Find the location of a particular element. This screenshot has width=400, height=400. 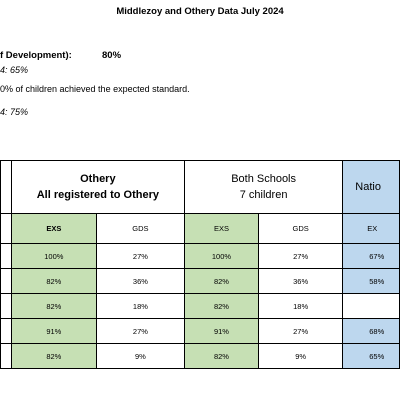

table-row: 100% 27% 100% 27% 67% is located at coordinates (200, 256).